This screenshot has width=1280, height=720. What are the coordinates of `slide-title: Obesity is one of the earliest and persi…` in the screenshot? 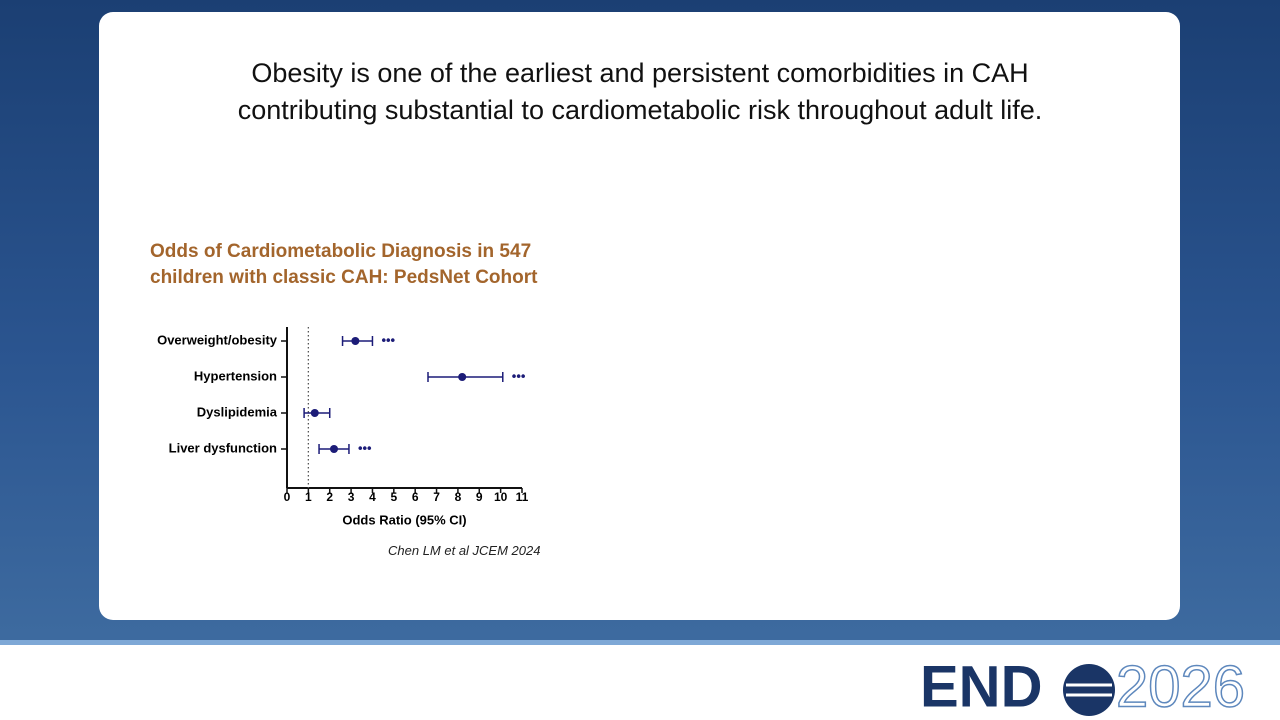 It's located at (640, 73).